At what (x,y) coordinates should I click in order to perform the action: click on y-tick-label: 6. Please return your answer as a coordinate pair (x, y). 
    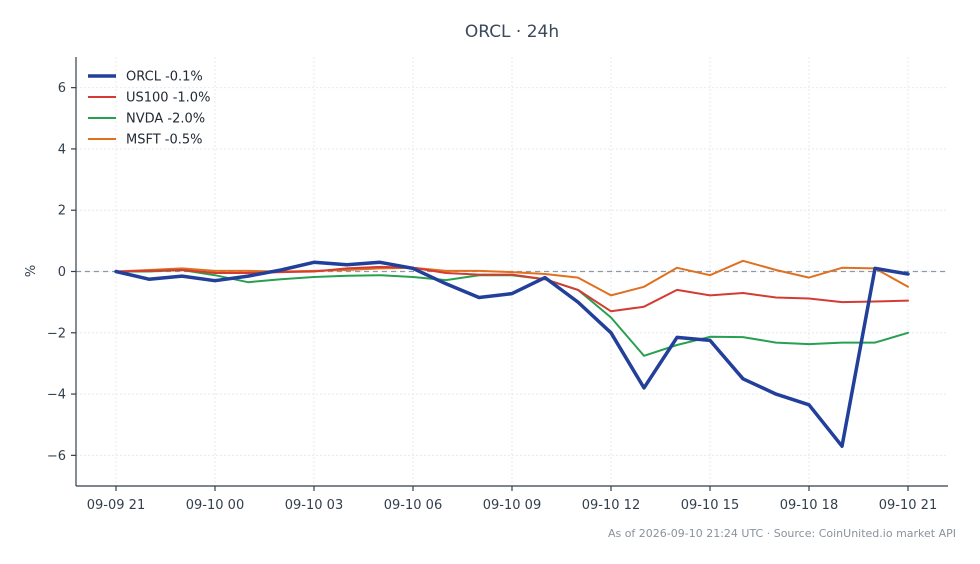
    Looking at the image, I should click on (62, 88).